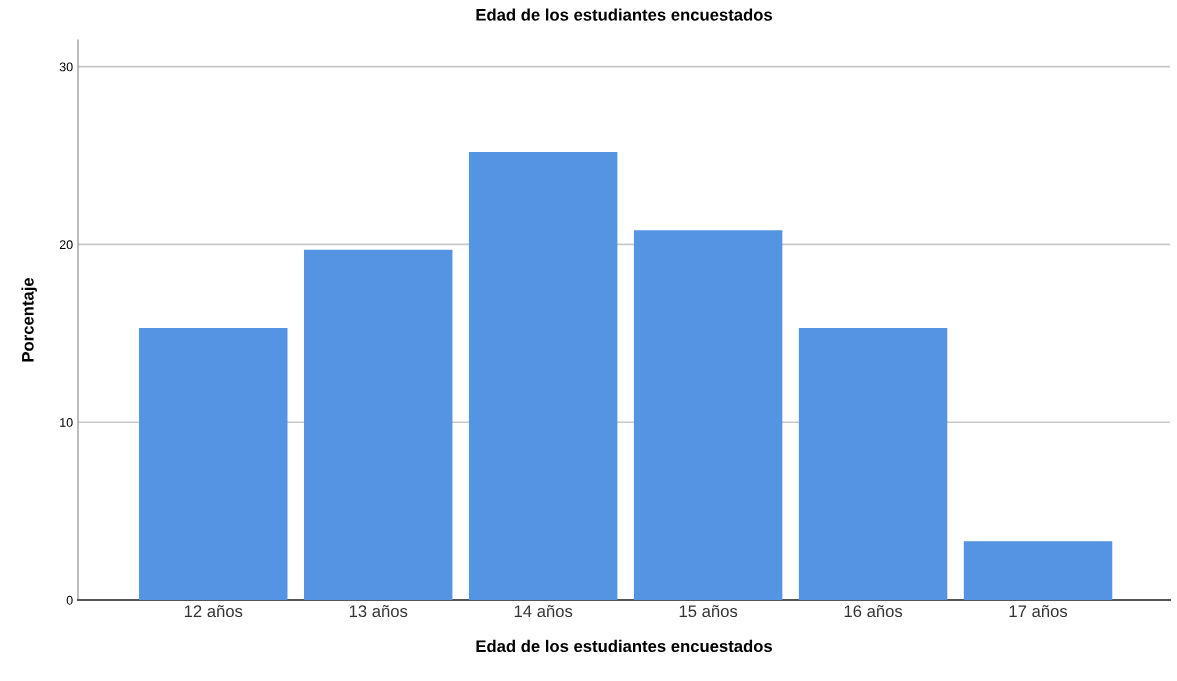  I want to click on chart-title: Edad de los estudiantes encuestados, so click(624, 14).